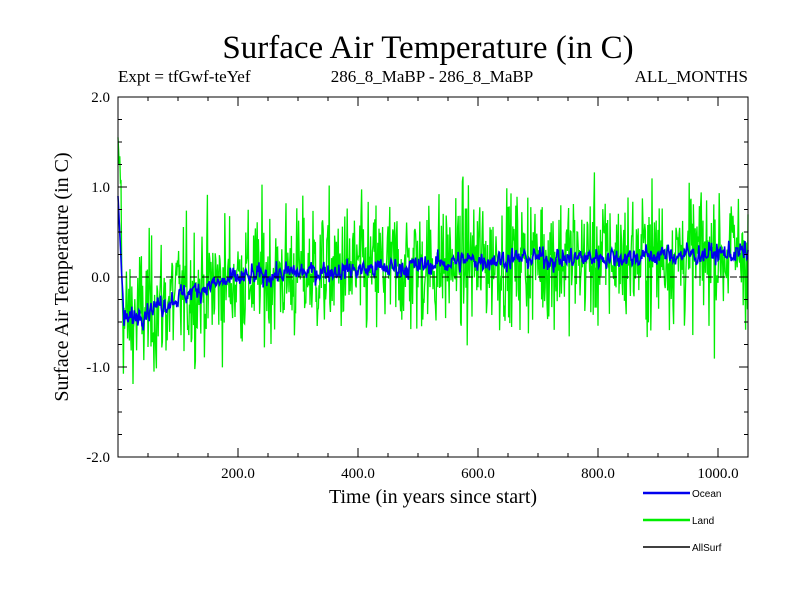 The width and height of the screenshot is (800, 600). What do you see at coordinates (184, 76) in the screenshot?
I see `experiment-label: Expt = tfGwf-teYef` at bounding box center [184, 76].